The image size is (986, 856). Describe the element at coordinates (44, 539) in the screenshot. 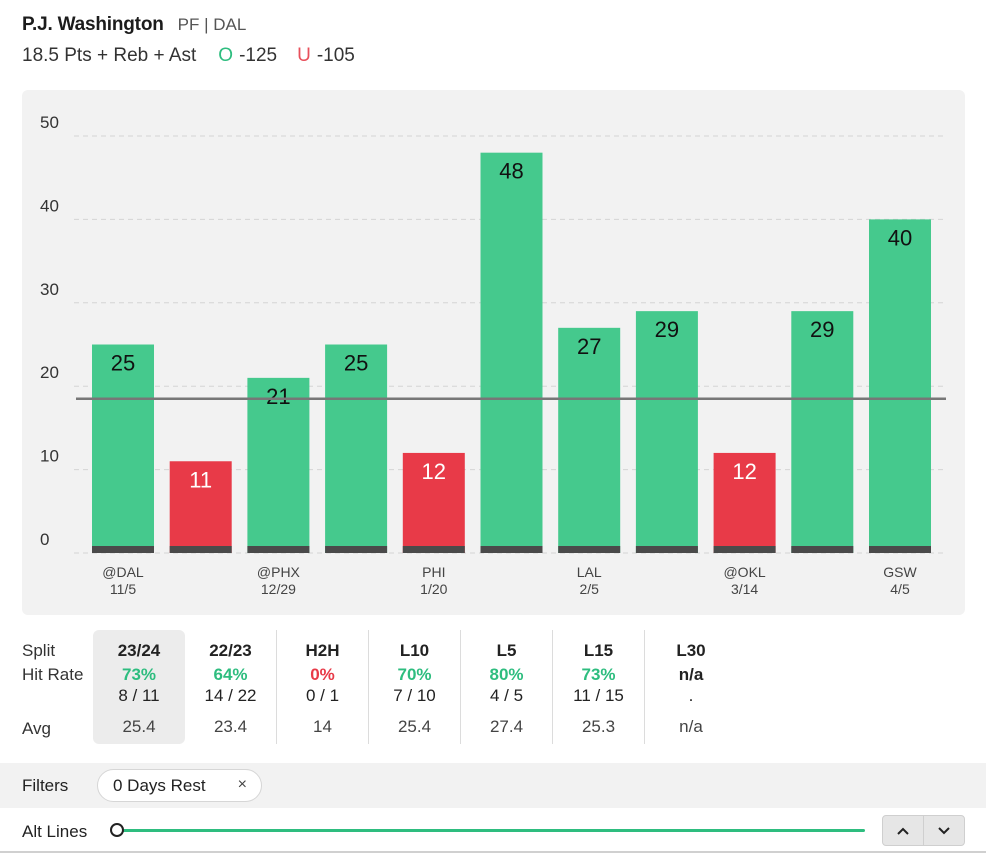

I see `y-tick-label: 0` at that location.